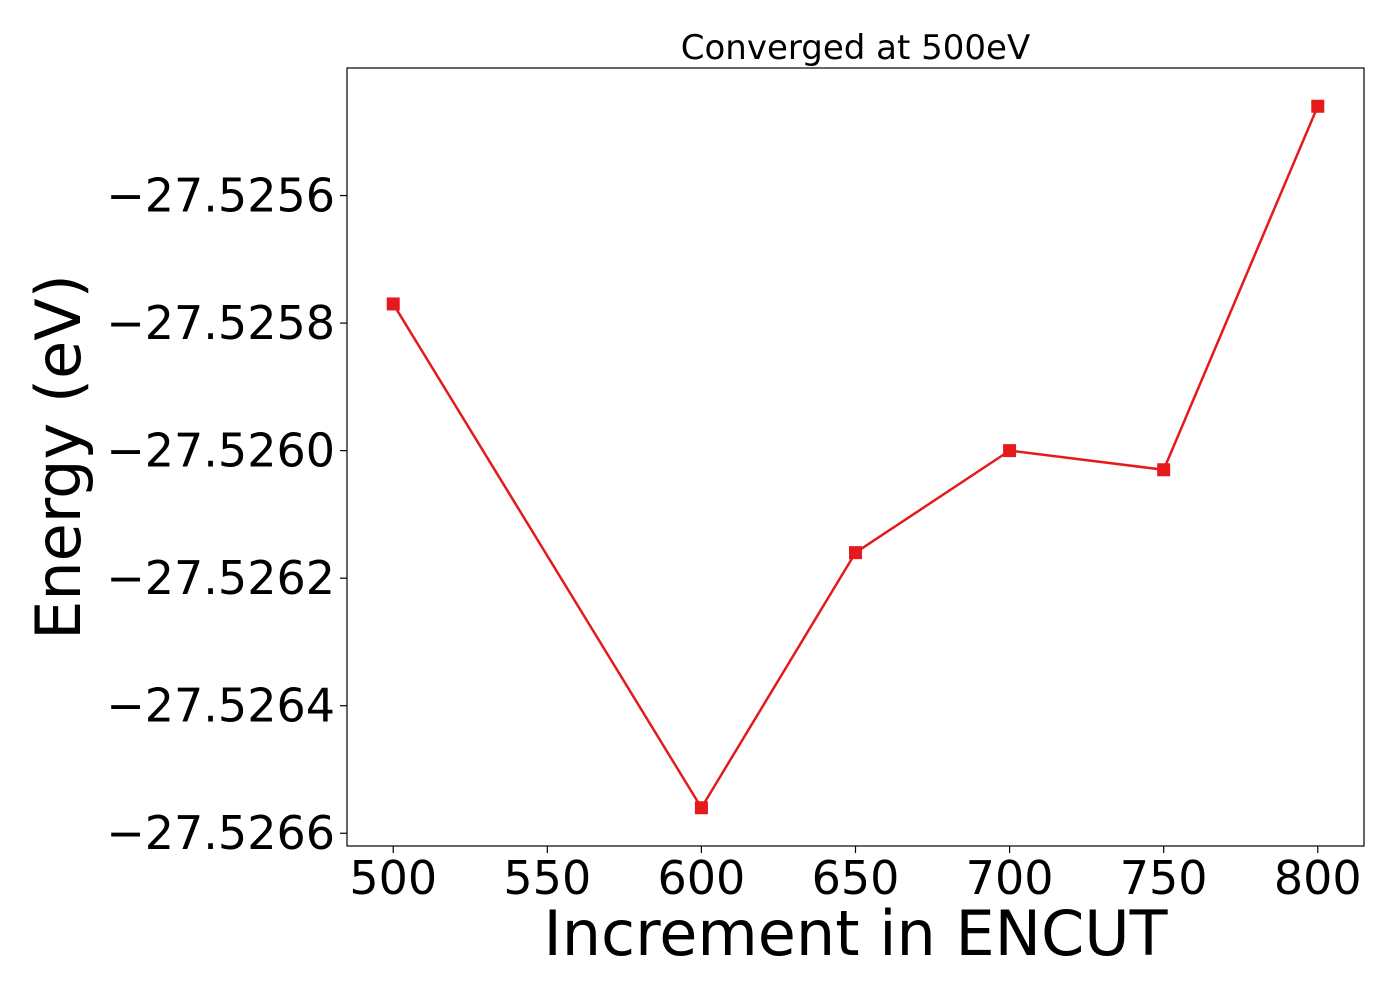 The width and height of the screenshot is (1400, 1000). What do you see at coordinates (220, 451) in the screenshot?
I see `y-tick-label: −27.5260` at bounding box center [220, 451].